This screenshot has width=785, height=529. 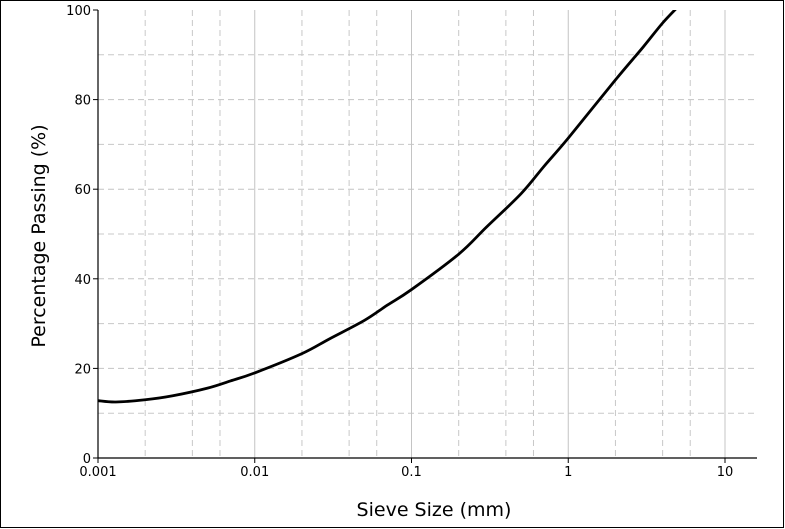 I want to click on y-tick-label: 40, so click(x=82, y=280).